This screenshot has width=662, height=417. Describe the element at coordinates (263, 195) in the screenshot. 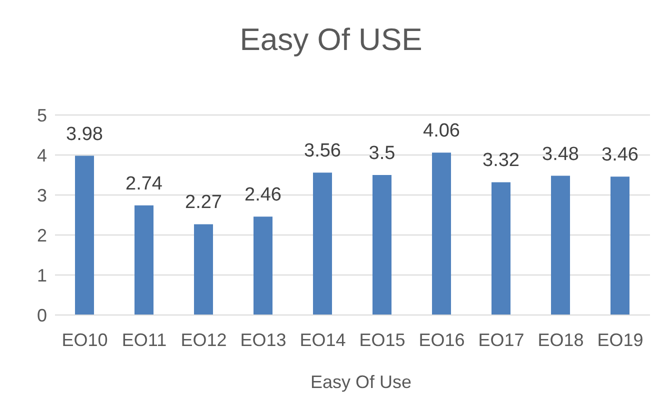

I see `data-label: 2.46` at that location.